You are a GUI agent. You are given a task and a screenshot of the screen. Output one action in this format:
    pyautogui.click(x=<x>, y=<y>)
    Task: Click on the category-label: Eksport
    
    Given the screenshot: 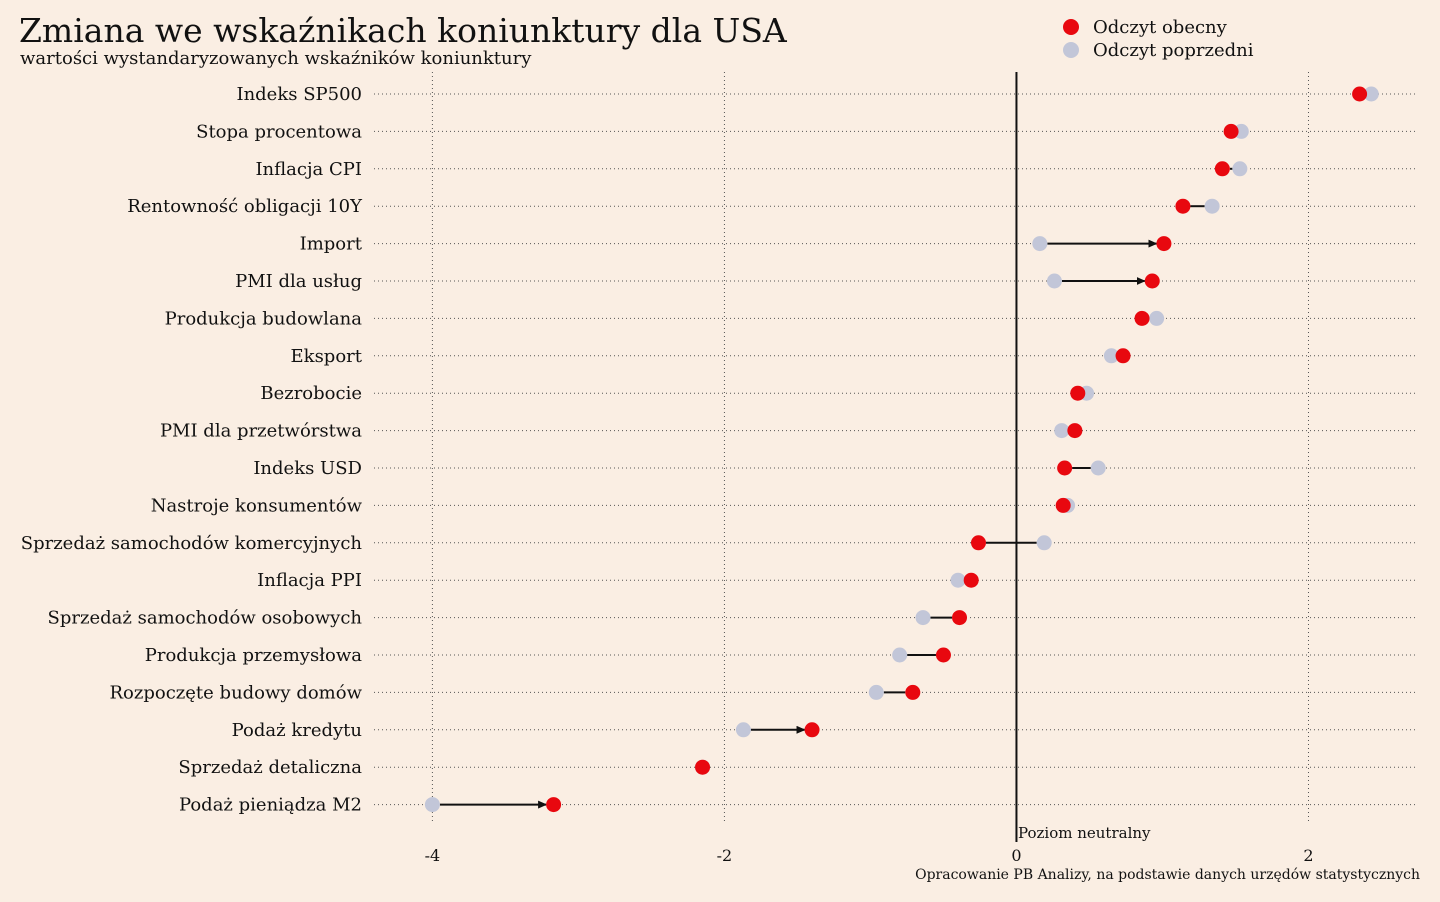 What is the action you would take?
    pyautogui.click(x=327, y=356)
    